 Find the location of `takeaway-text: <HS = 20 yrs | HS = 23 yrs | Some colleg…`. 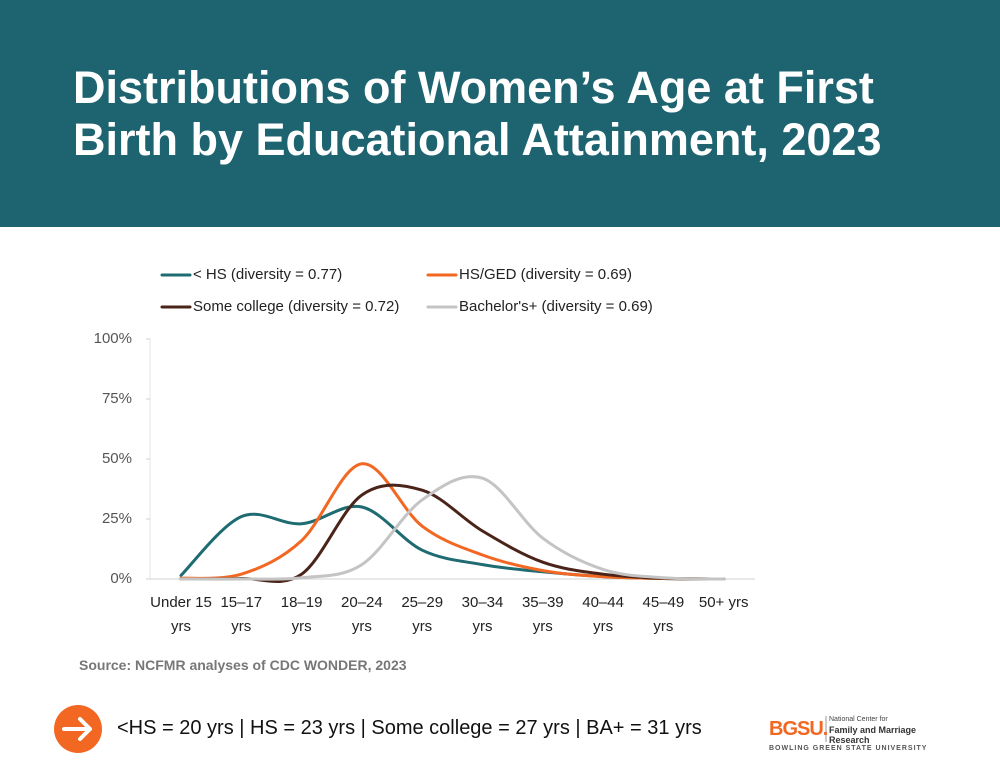

takeaway-text: <HS = 20 yrs | HS = 23 yrs | Some colleg… is located at coordinates (409, 728).